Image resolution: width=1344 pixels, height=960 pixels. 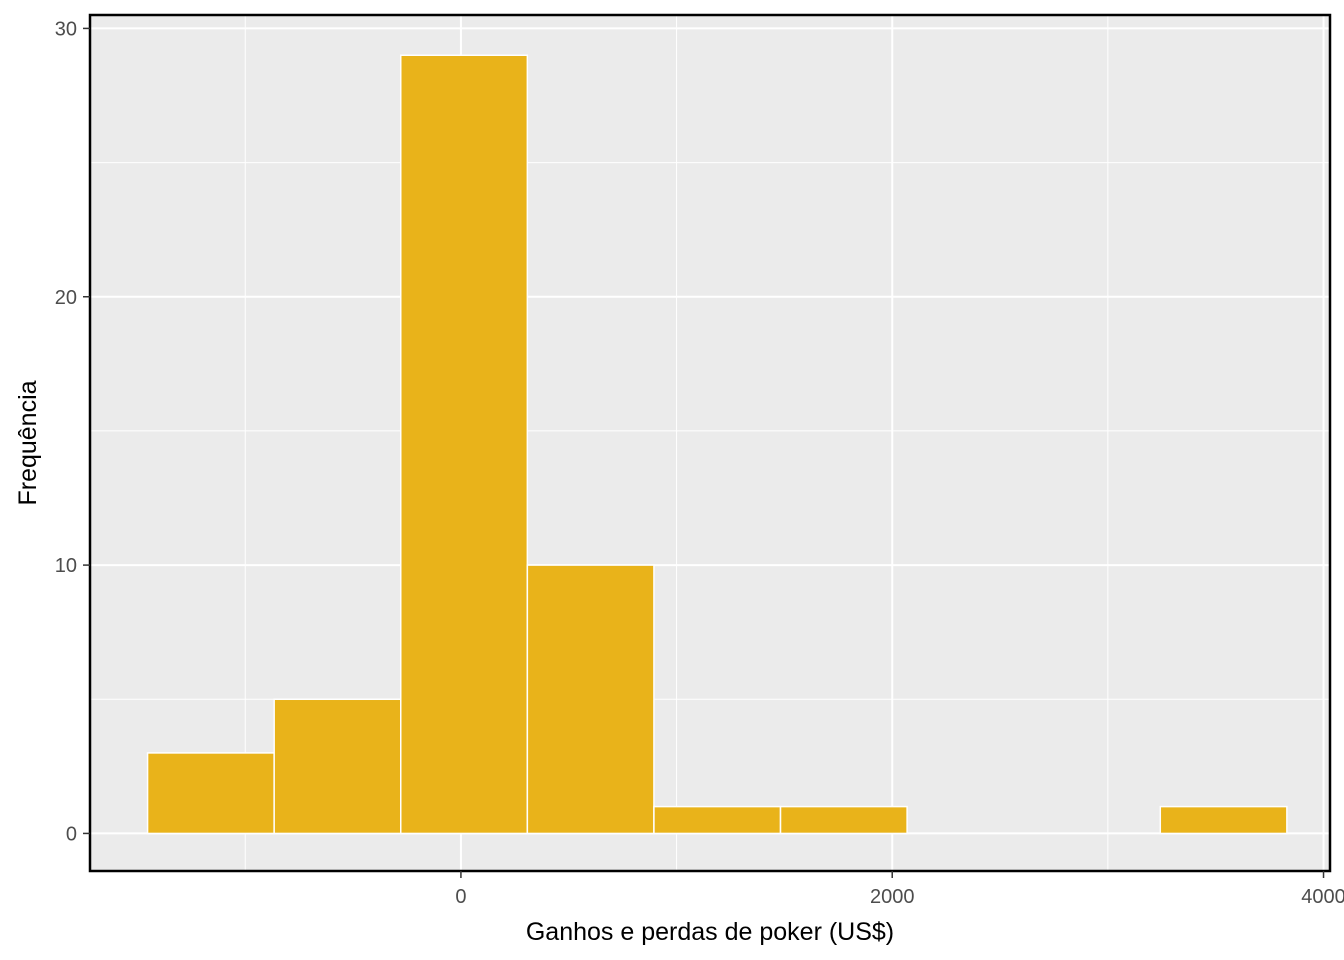 I want to click on y-tick-label: 30, so click(x=66, y=29).